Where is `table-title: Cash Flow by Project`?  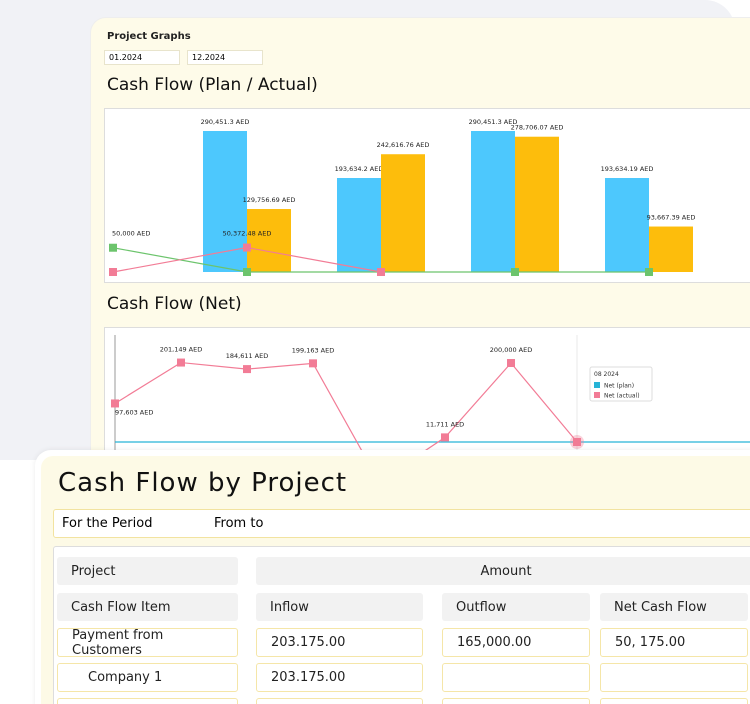 table-title: Cash Flow by Project is located at coordinates (203, 483).